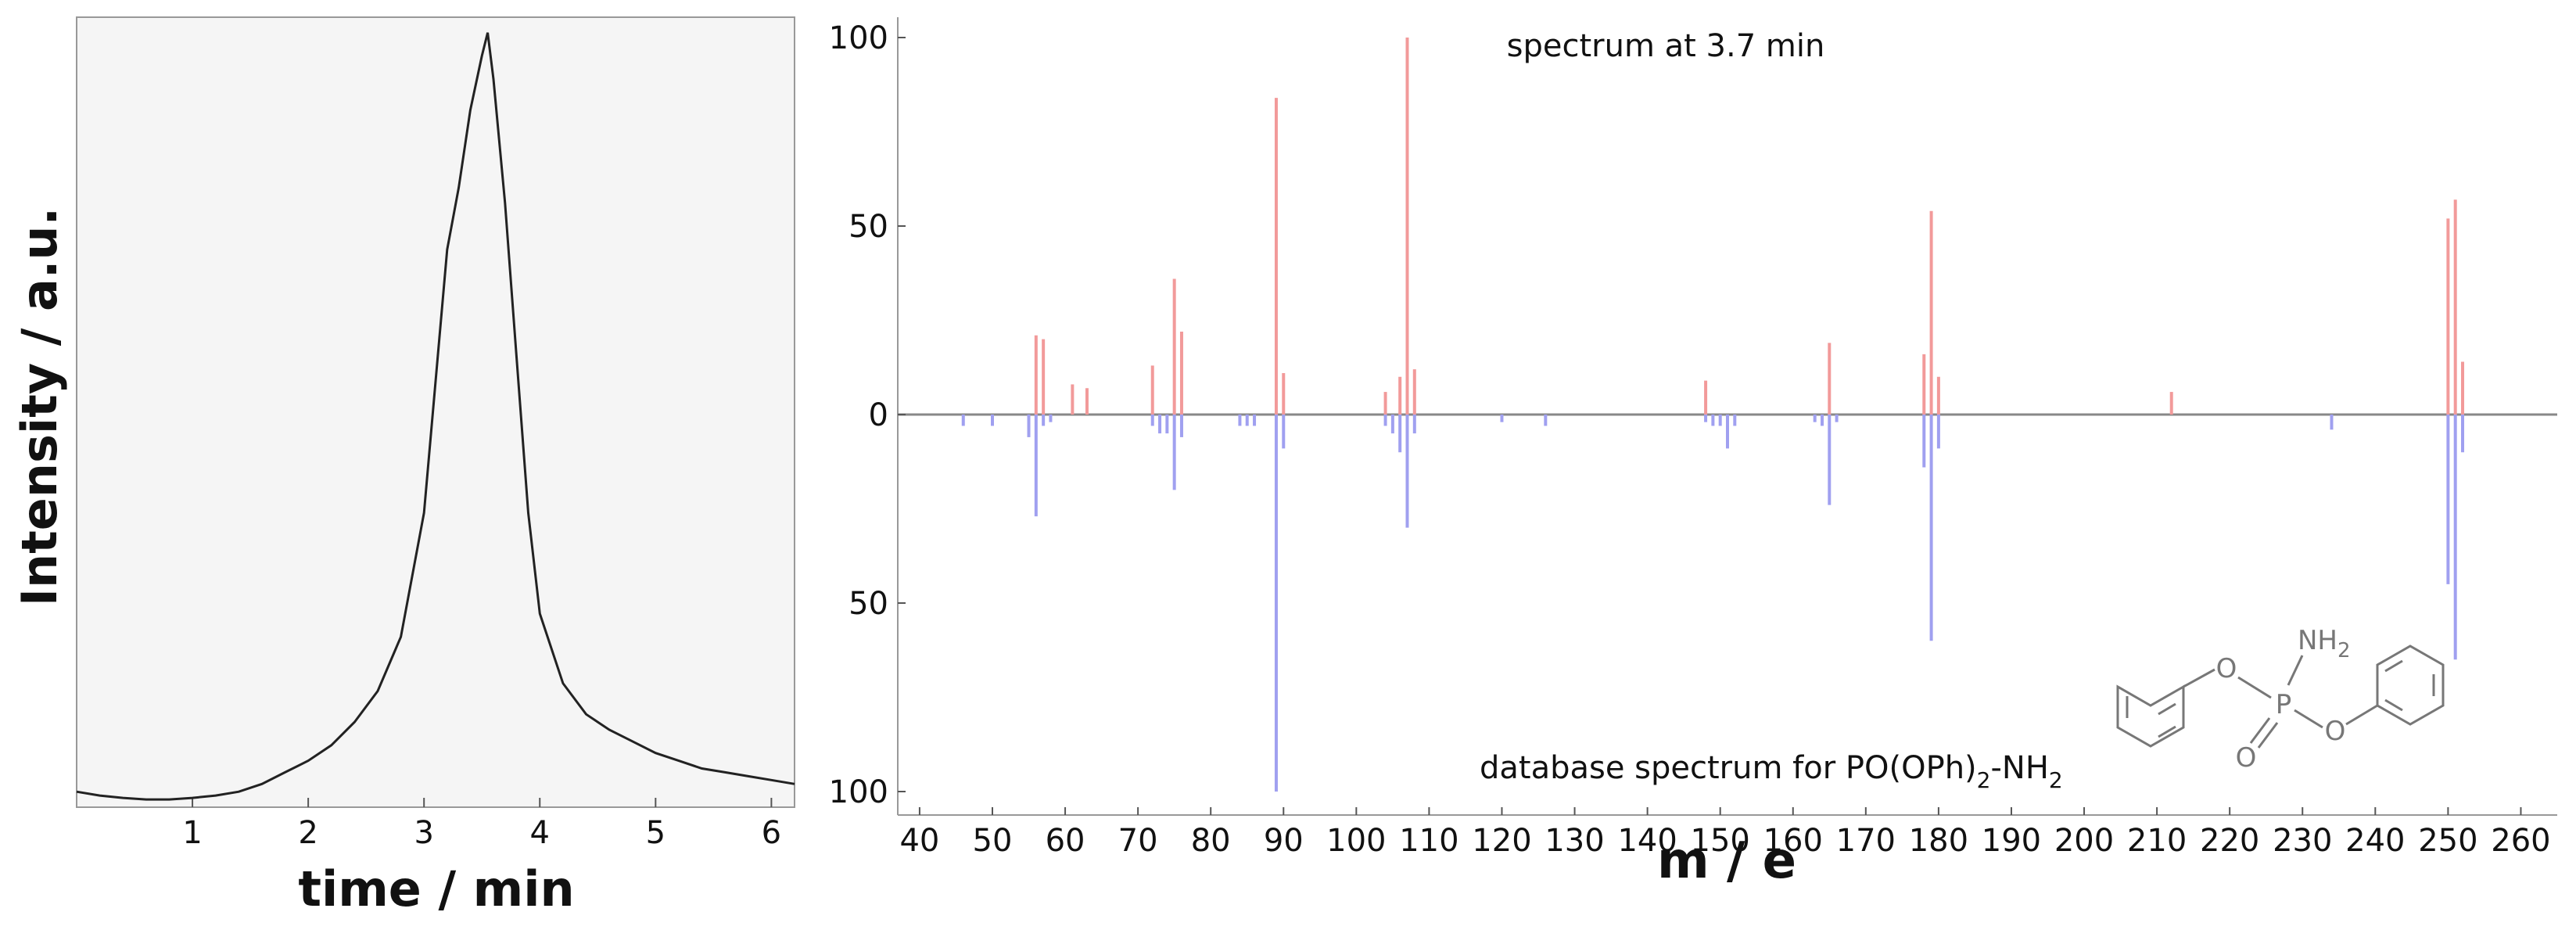 This screenshot has width=2576, height=930. I want to click on molecule-atom-labels: O P NH2 O O, so click(2283, 699).